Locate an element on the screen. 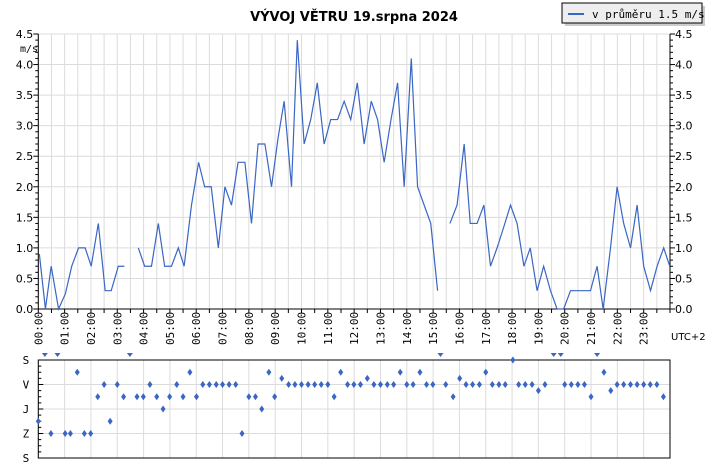 The image size is (708, 468). x-tick-label: 01:00 is located at coordinates (65, 328).